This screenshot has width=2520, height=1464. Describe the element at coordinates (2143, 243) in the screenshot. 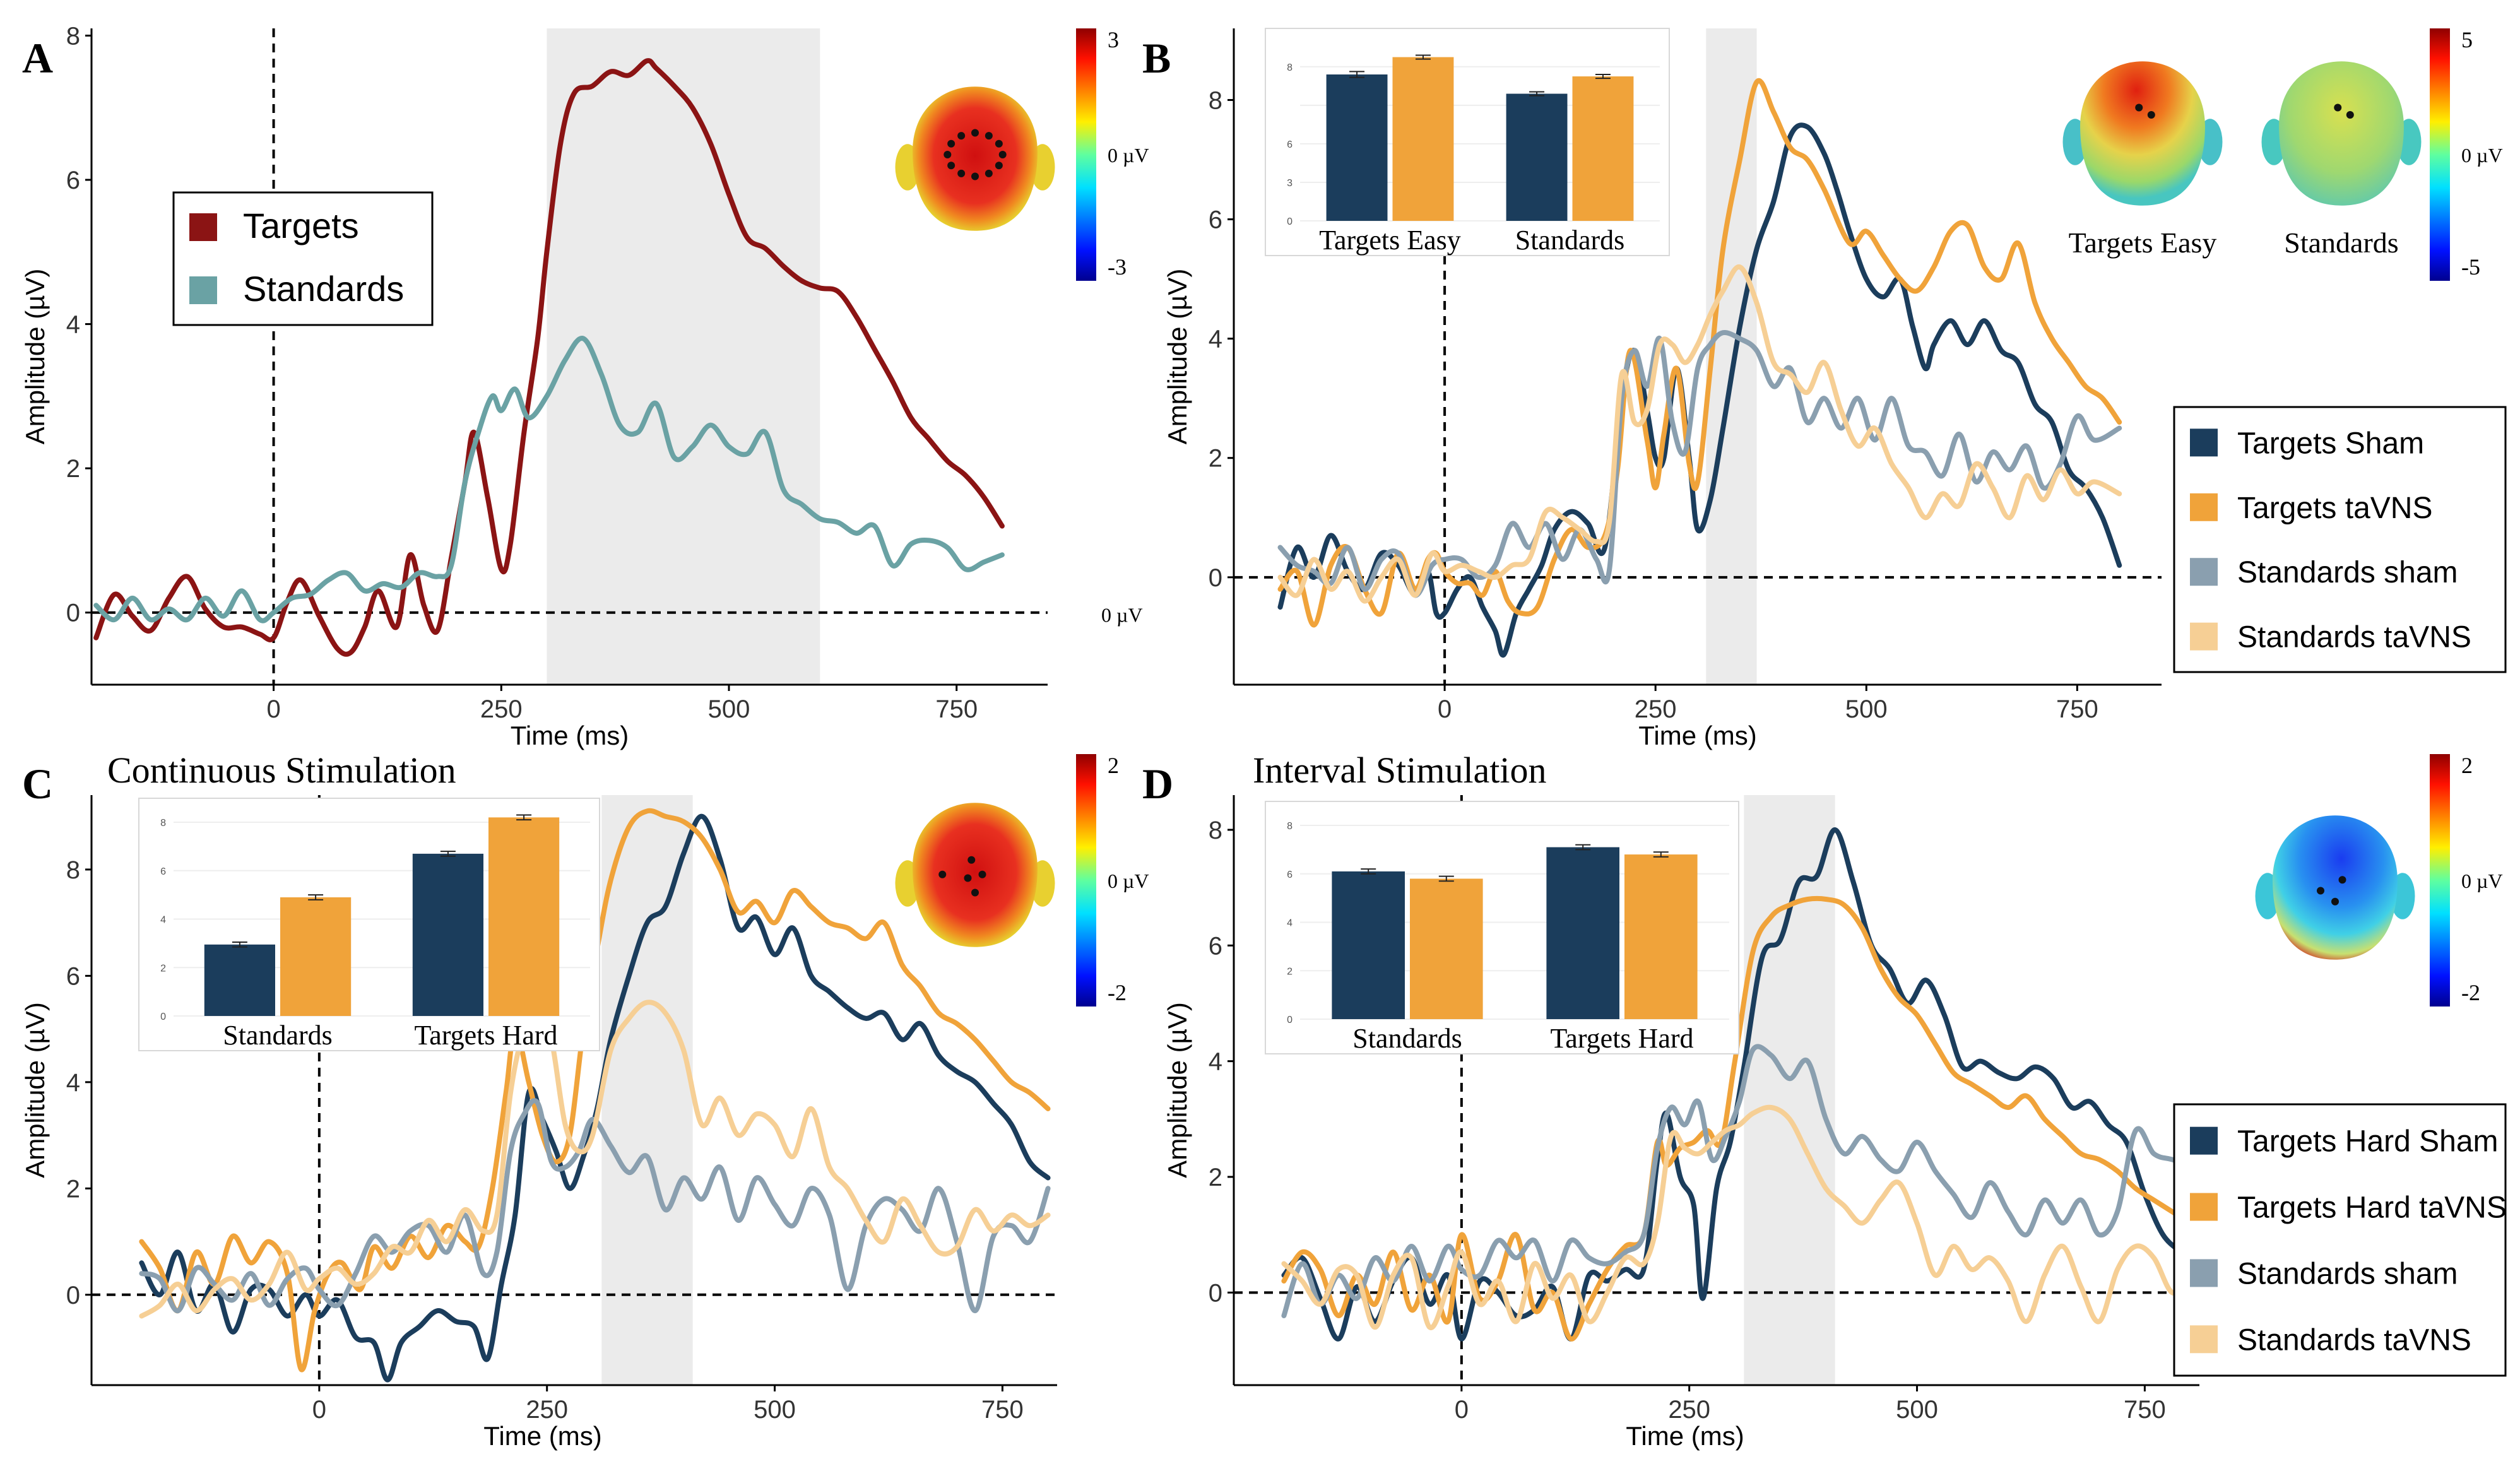

I see `topomap-caption: Targets Easy` at that location.